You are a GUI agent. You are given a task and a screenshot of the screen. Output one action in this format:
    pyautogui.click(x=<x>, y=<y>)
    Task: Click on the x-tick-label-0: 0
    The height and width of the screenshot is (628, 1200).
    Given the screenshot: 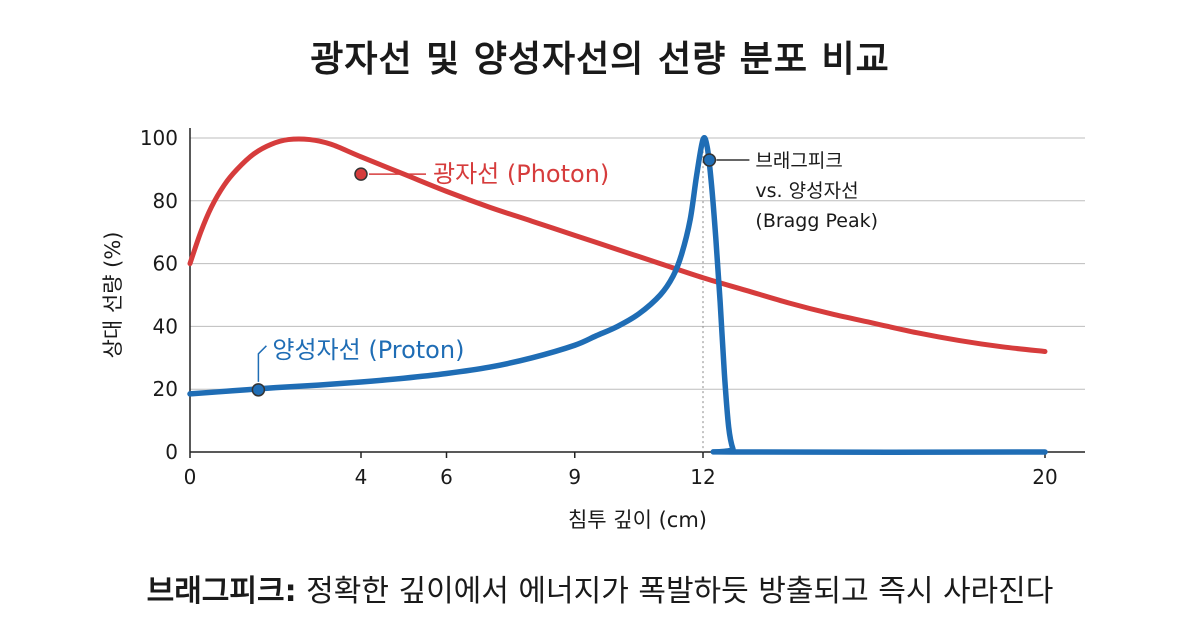 What is the action you would take?
    pyautogui.click(x=190, y=477)
    